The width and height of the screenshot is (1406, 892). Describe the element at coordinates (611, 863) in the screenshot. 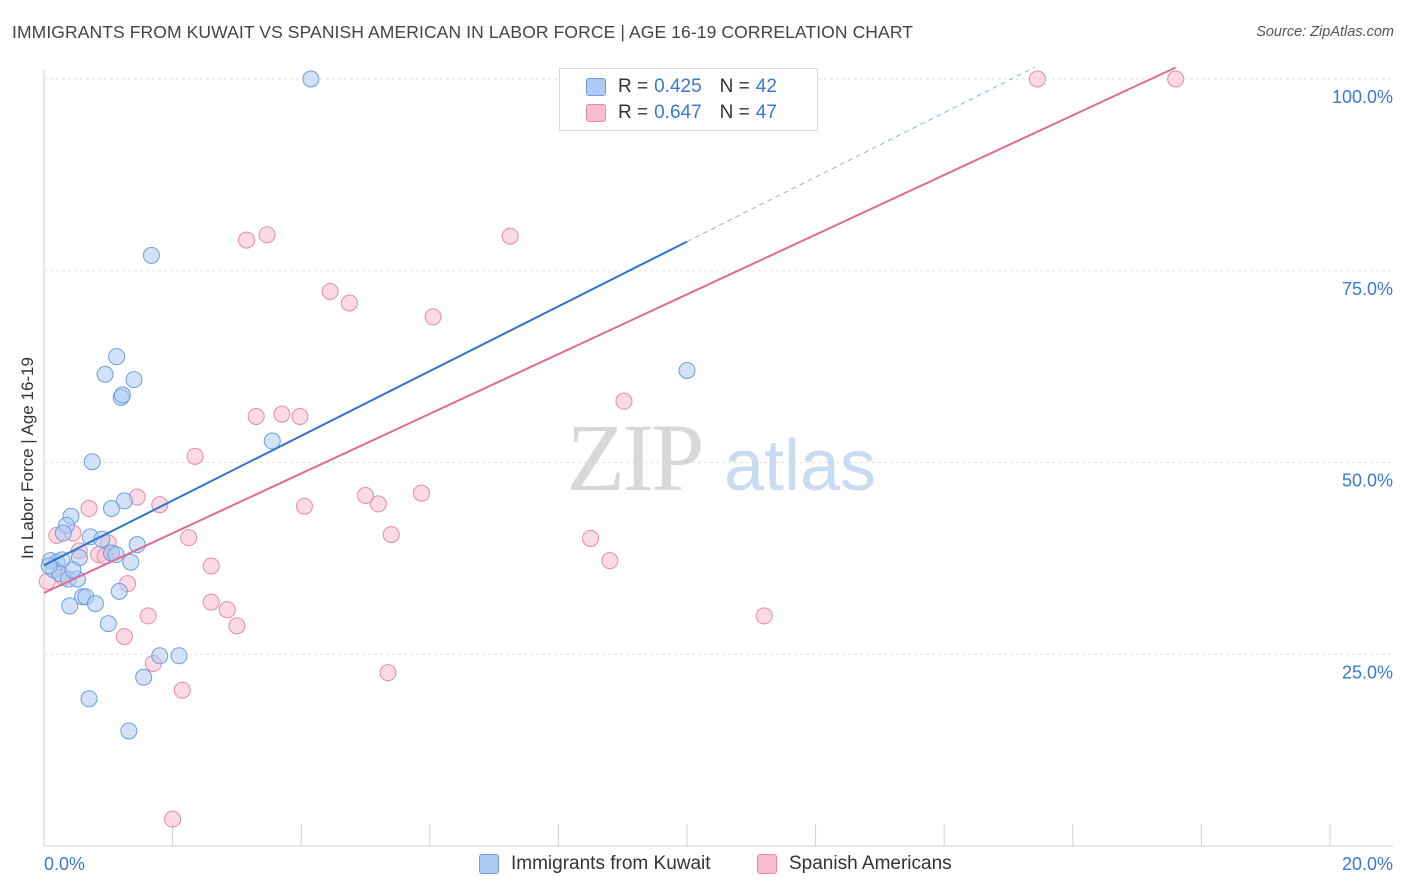

I see `bottom-legend-label-kuwait: Immigrants from Kuwait` at that location.